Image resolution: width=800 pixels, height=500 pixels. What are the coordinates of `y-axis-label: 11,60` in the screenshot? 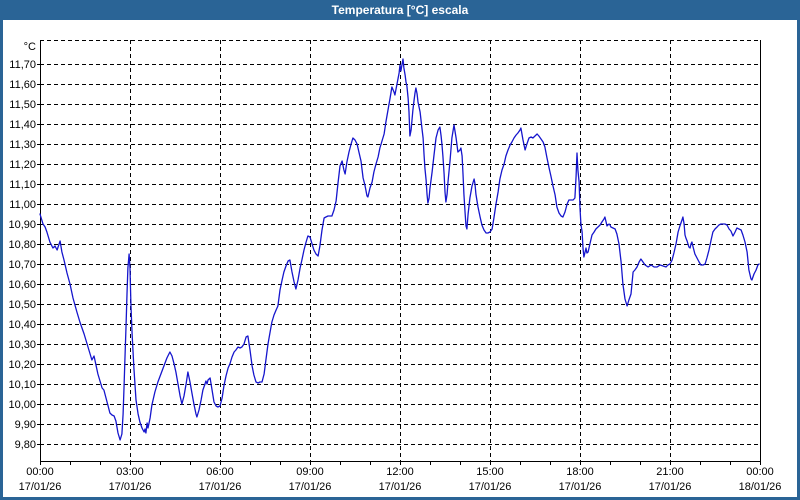 It's located at (22, 85).